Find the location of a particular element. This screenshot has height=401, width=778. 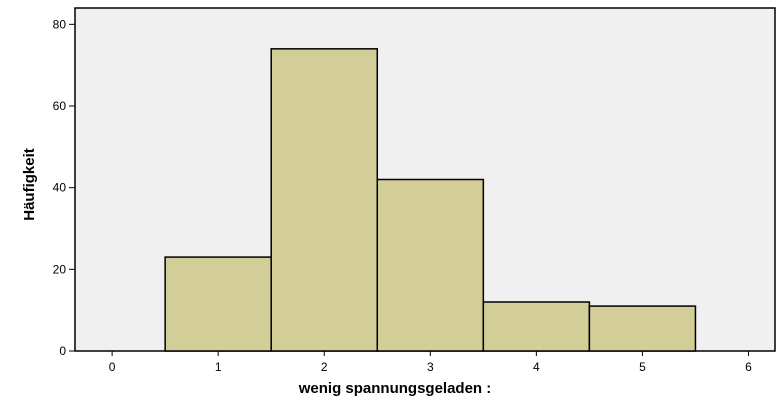

y-tick-label: 20 is located at coordinates (60, 269).